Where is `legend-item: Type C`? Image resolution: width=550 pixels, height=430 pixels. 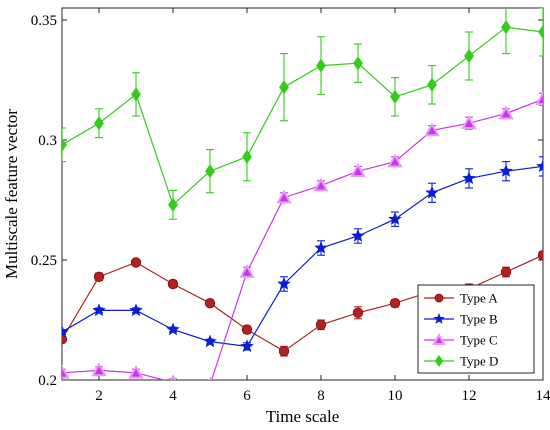 legend-item: Type C is located at coordinates (461, 340).